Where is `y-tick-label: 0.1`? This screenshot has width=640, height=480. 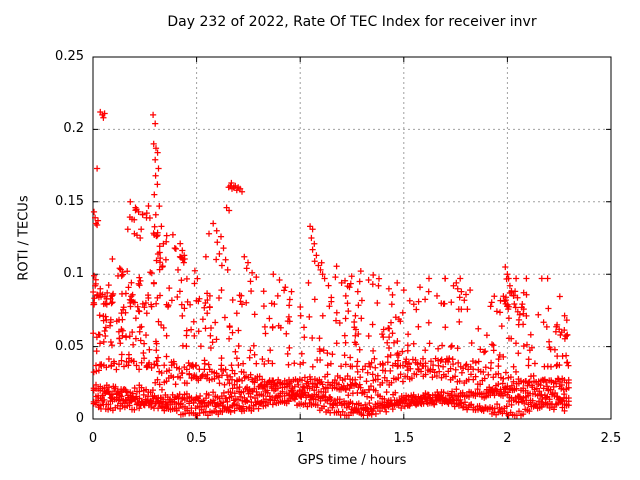 y-tick-label: 0.1 is located at coordinates (73, 274).